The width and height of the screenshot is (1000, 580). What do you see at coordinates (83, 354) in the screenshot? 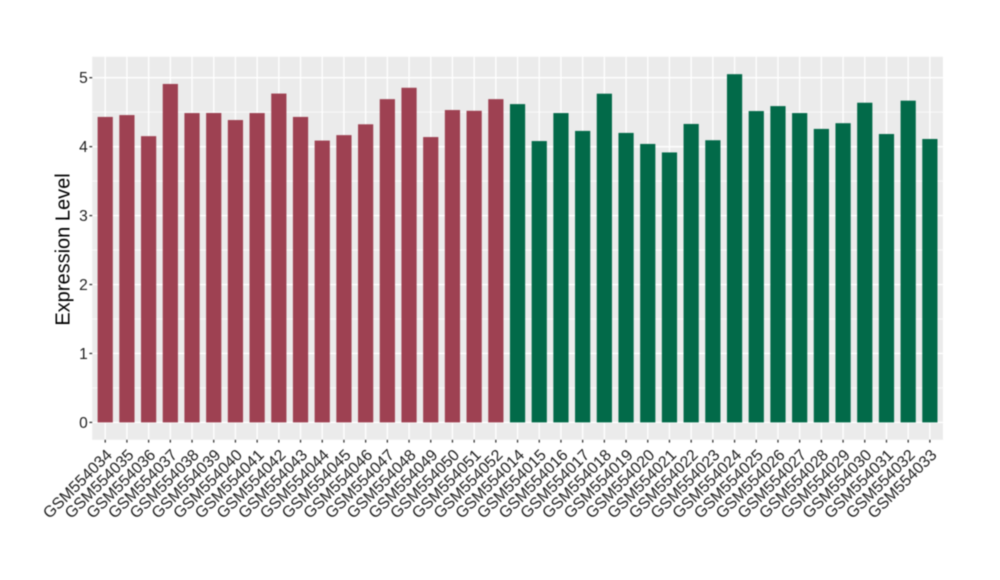
I see `svg-text: 1` at bounding box center [83, 354].